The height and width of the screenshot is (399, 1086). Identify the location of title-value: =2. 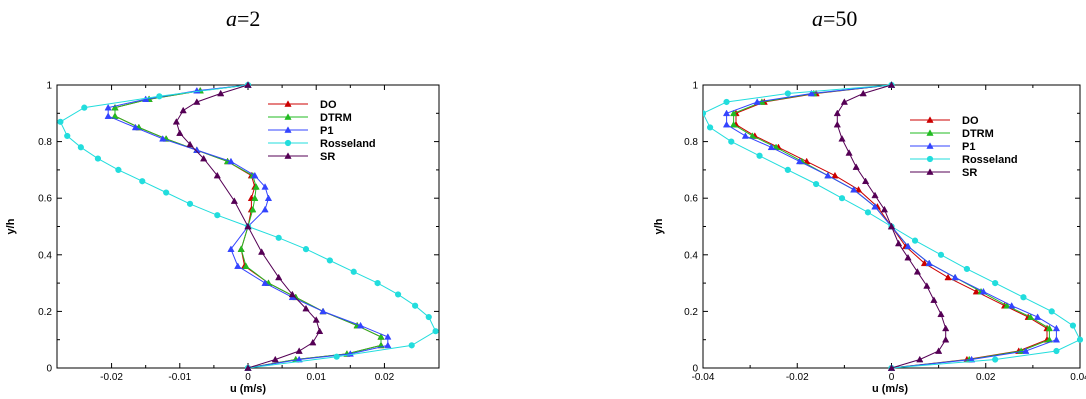
(249, 18).